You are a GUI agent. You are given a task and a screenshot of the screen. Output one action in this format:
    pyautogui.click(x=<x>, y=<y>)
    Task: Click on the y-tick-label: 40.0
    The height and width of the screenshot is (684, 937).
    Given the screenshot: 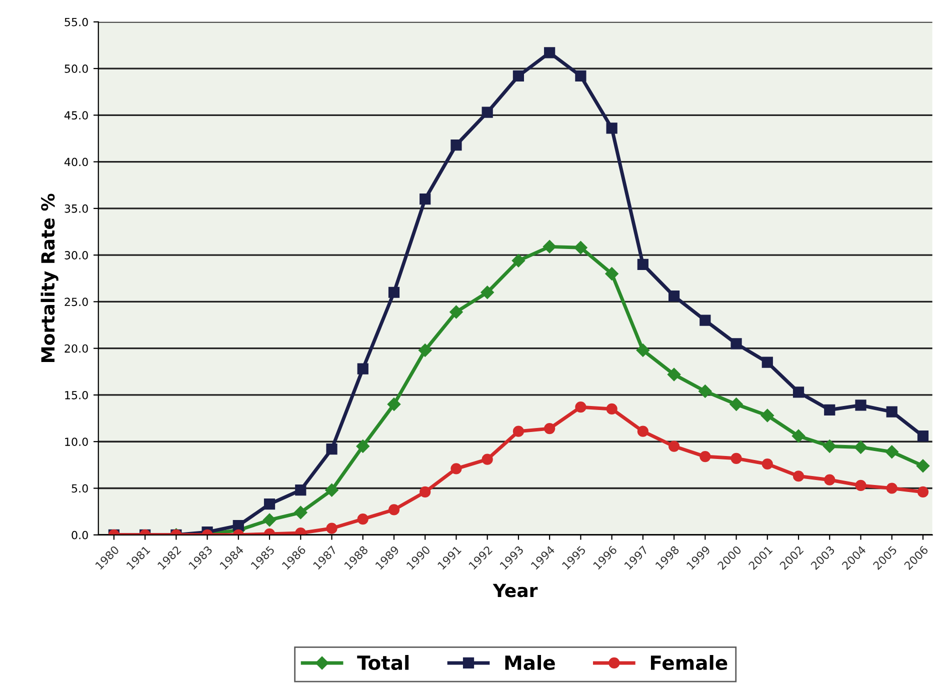 What is the action you would take?
    pyautogui.click(x=76, y=162)
    